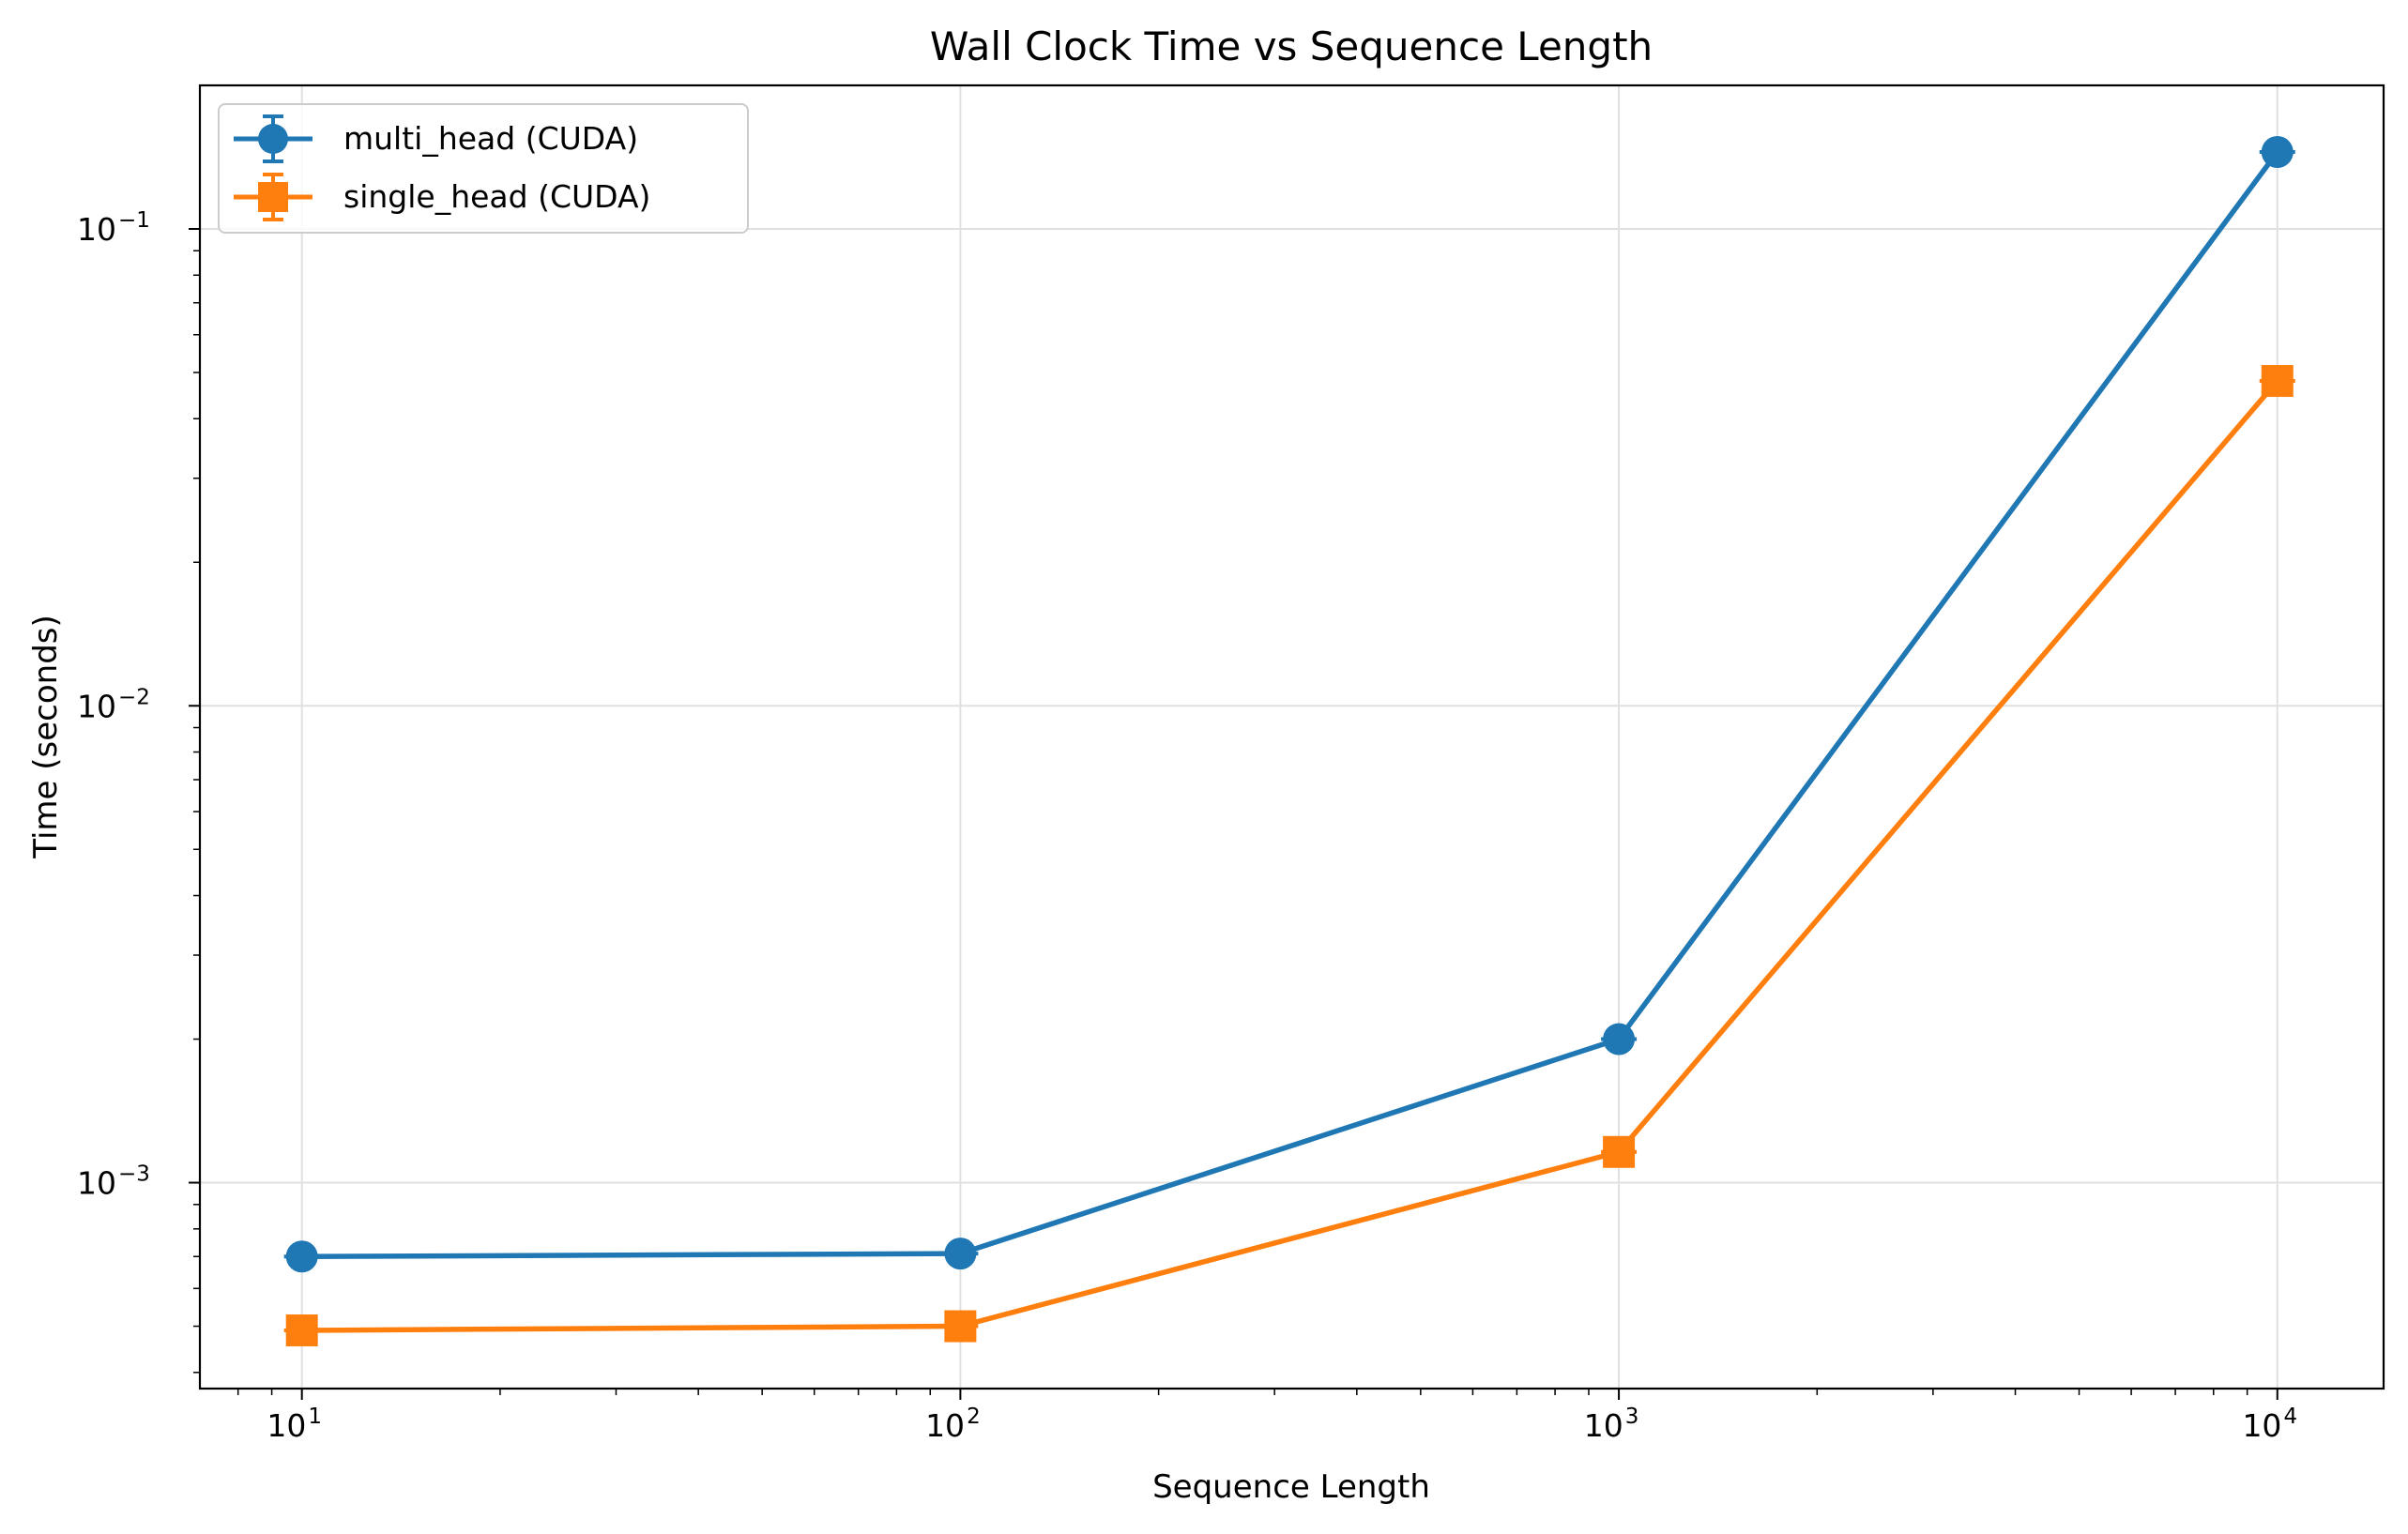  I want to click on x-tick-label: 102, so click(953, 1424).